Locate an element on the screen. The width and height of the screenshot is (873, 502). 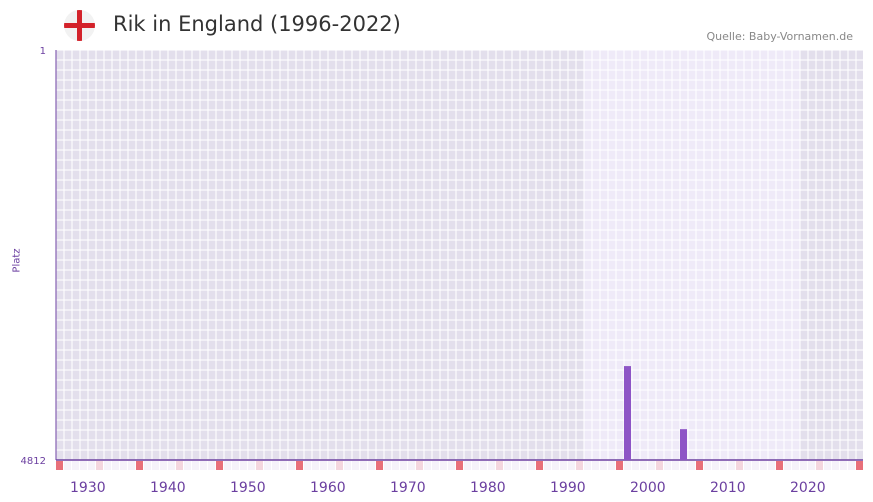
bar is located at coordinates (627, 413).